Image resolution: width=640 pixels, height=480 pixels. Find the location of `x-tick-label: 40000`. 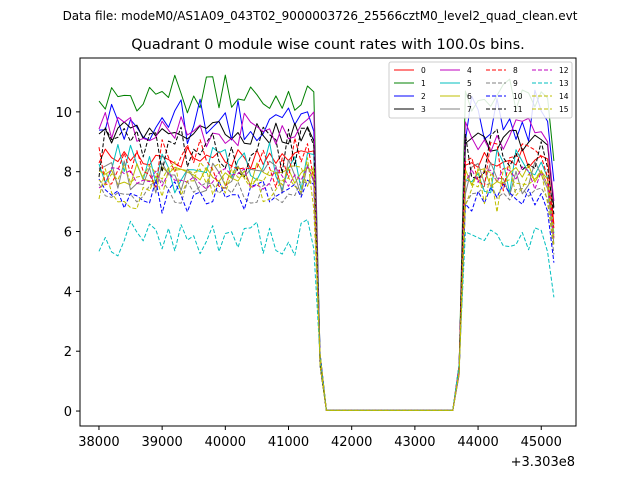

x-tick-label: 40000 is located at coordinates (225, 442).